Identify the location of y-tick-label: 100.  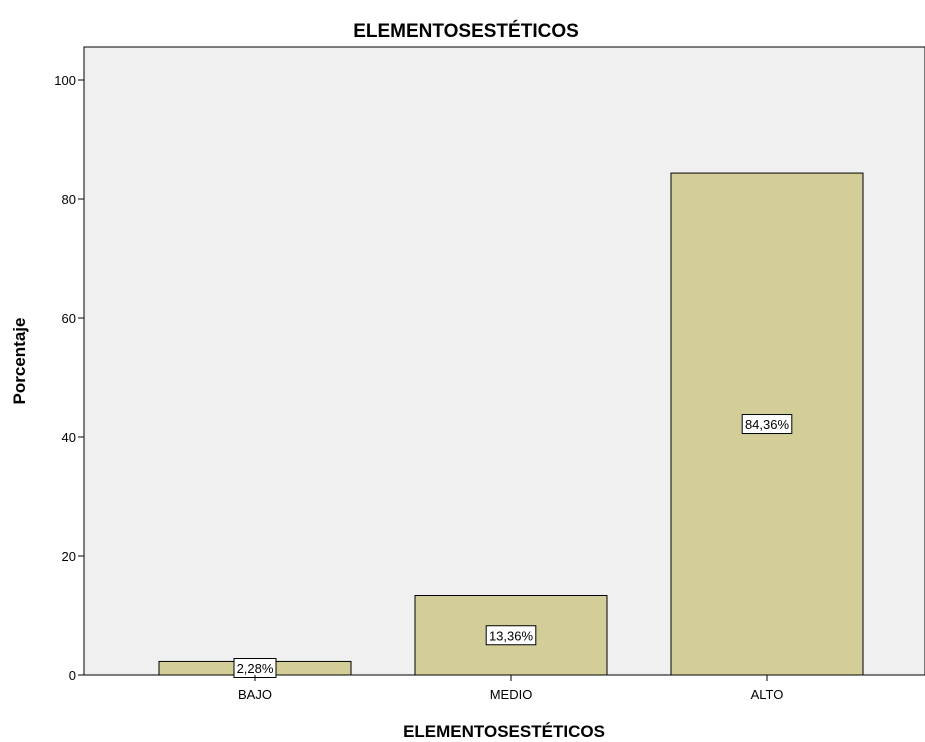
(65, 80).